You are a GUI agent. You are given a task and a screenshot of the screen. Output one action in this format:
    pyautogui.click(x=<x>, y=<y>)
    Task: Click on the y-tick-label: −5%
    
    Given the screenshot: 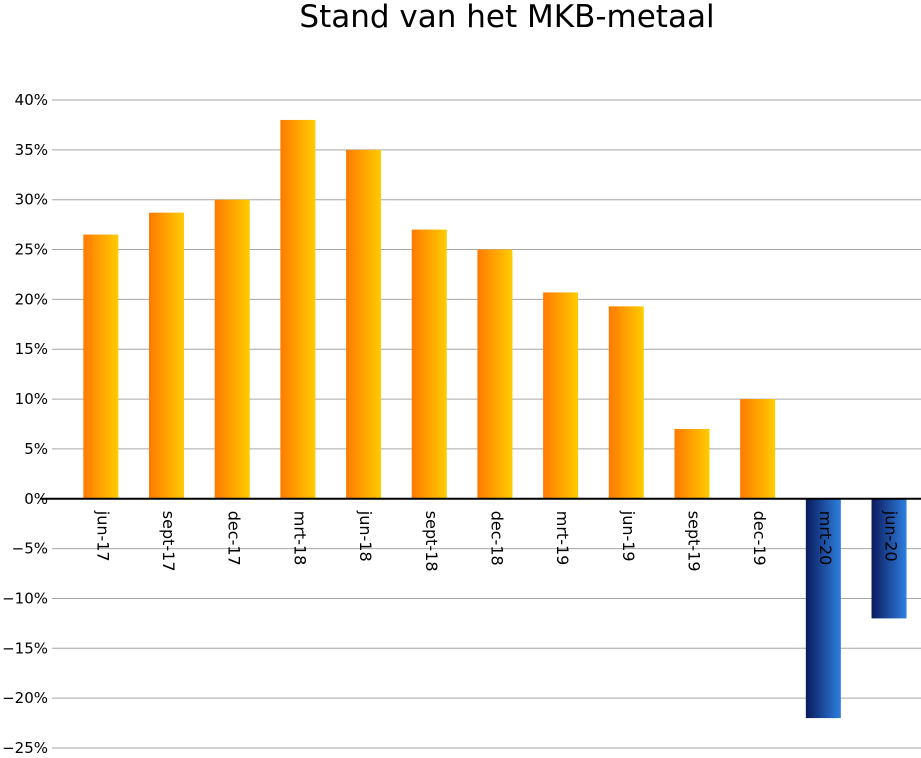 What is the action you would take?
    pyautogui.click(x=30, y=549)
    